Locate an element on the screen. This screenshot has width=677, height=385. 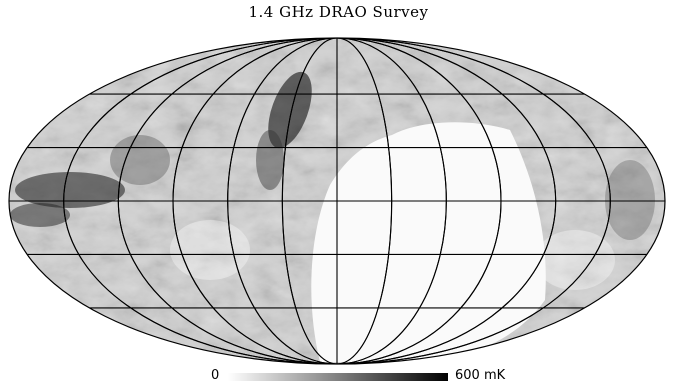
colorbar-max-label: 600 mK is located at coordinates (480, 375).